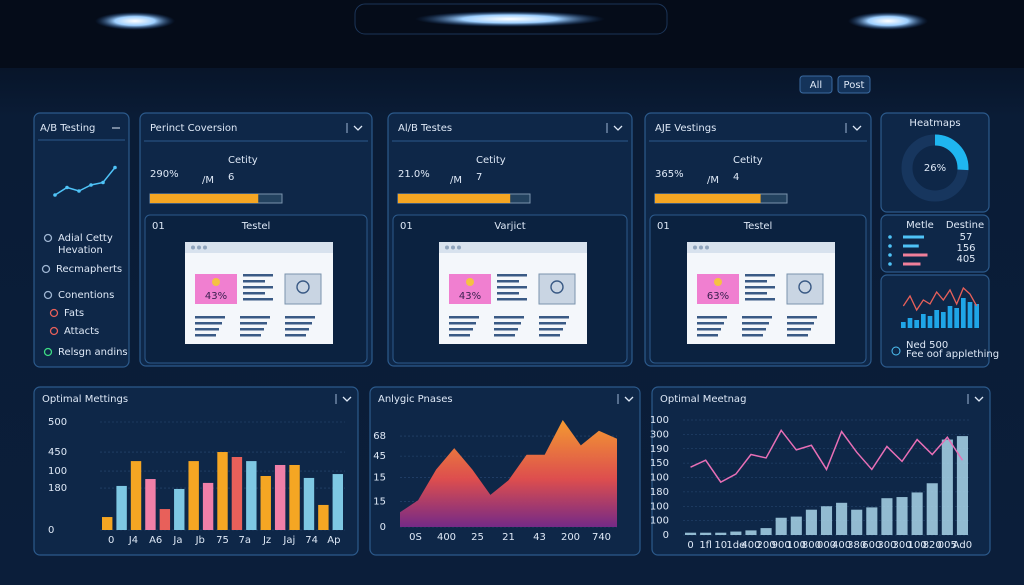 The width and height of the screenshot is (1024, 585). I want to click on nav-item: Recmapherts, so click(89, 269).